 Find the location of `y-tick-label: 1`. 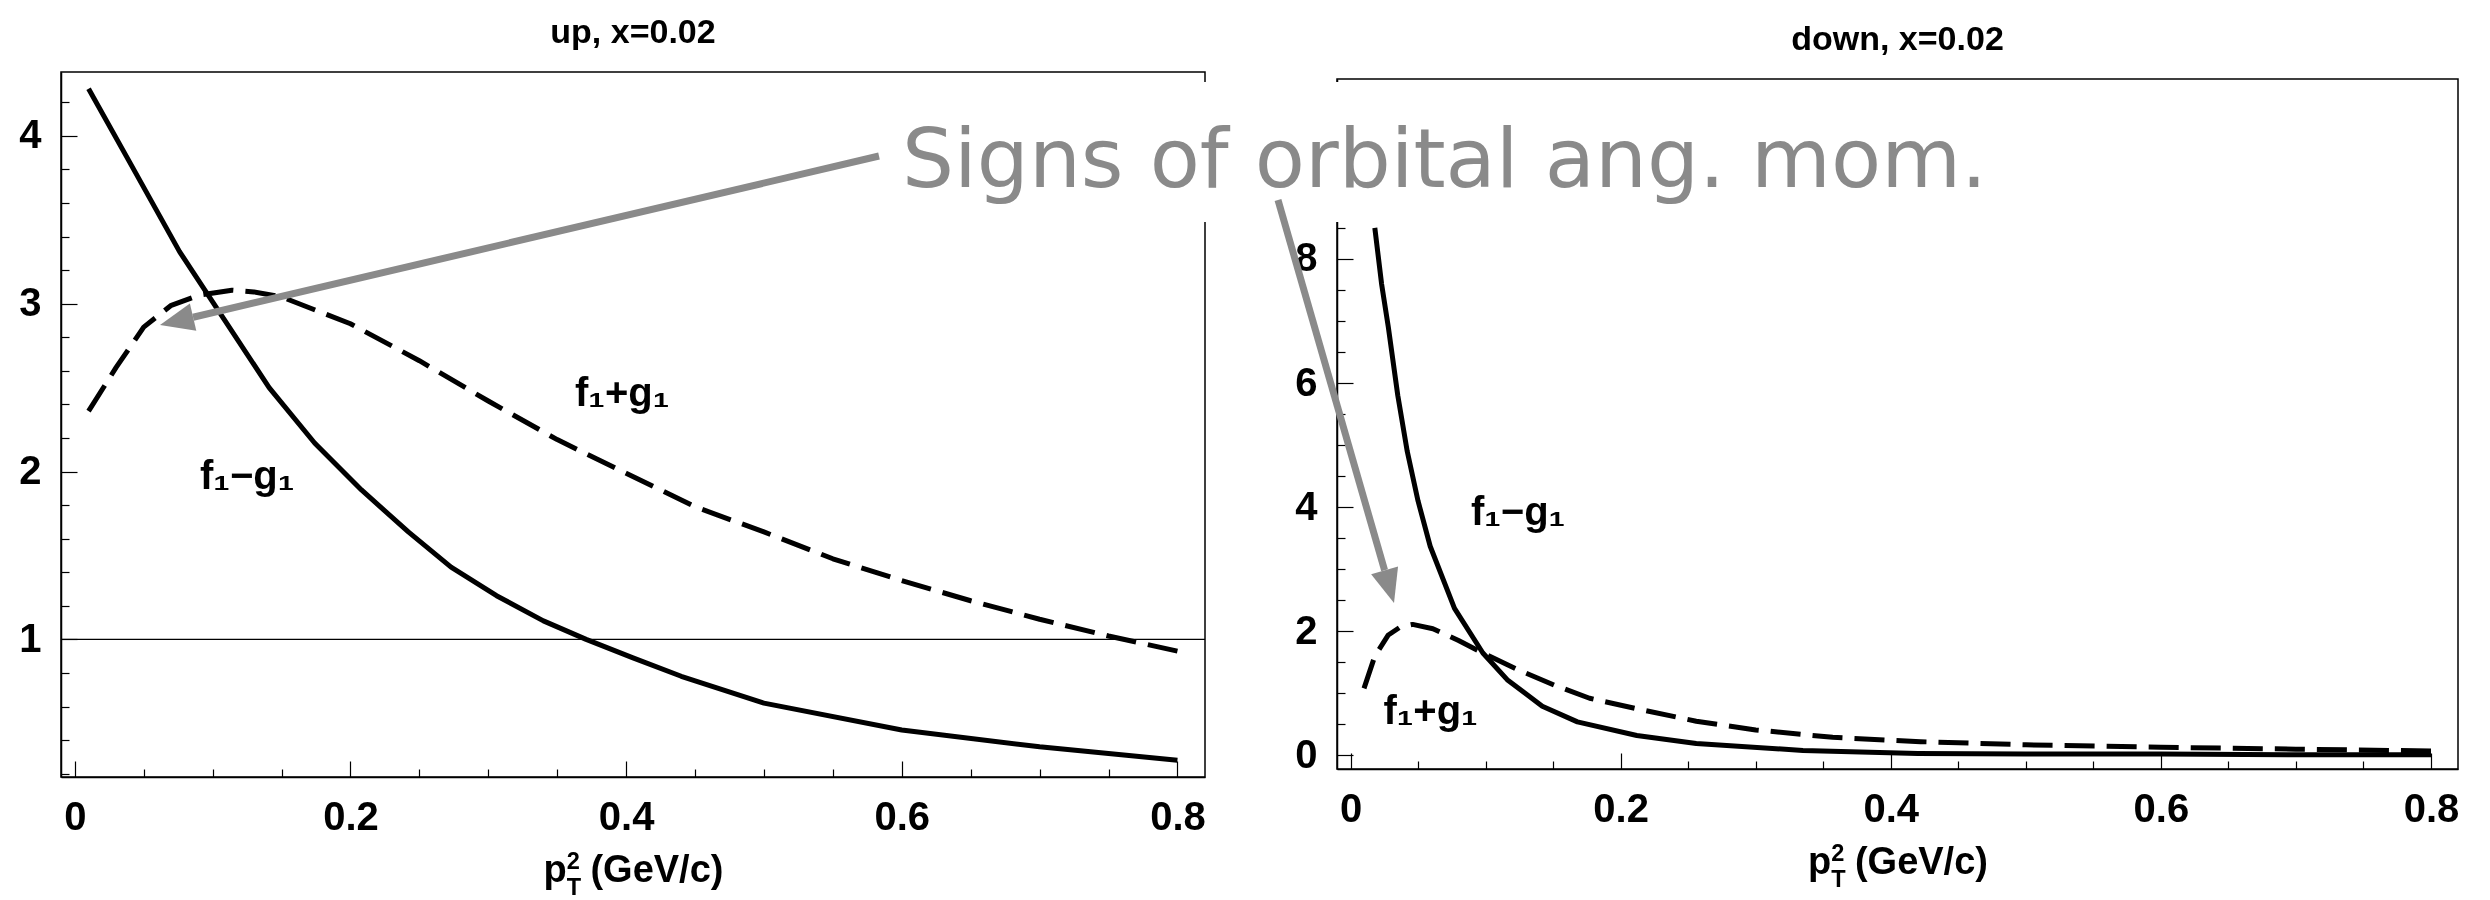

y-tick-label: 1 is located at coordinates (30, 637).